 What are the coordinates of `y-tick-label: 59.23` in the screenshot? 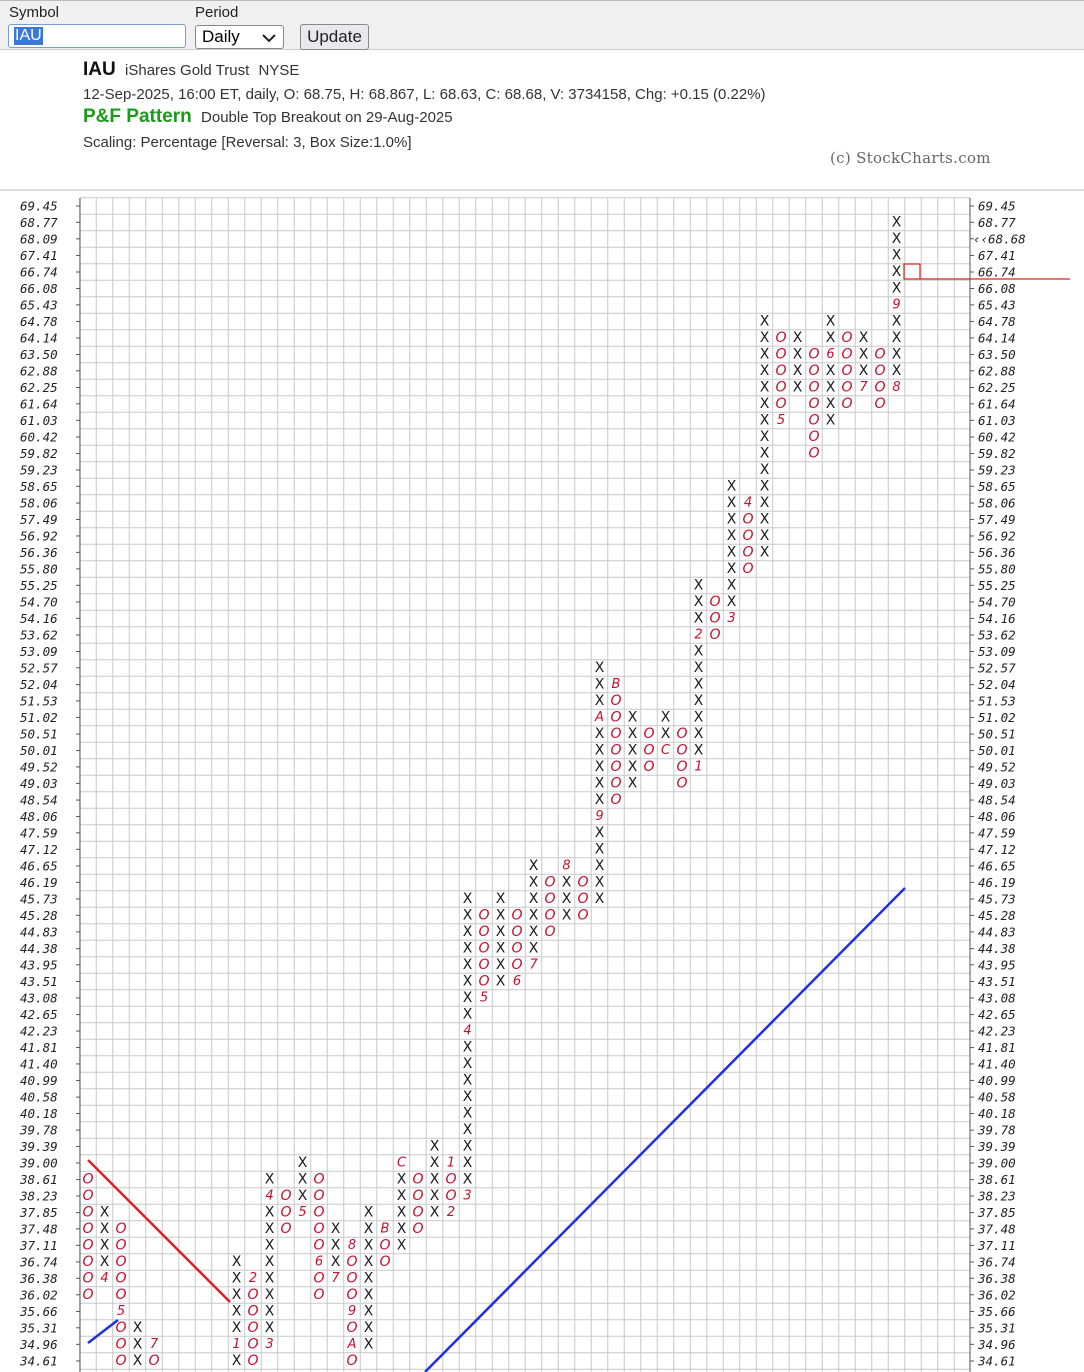 It's located at (39, 469).